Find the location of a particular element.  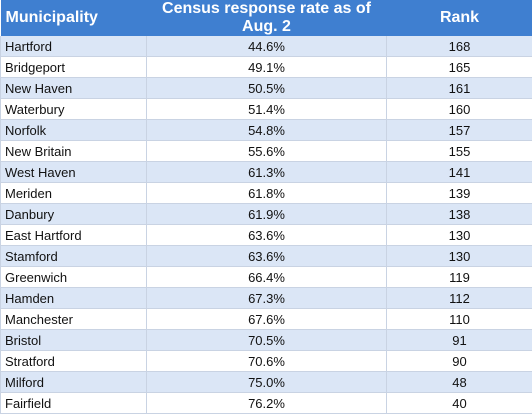

rank-cell: 161 is located at coordinates (459, 88).